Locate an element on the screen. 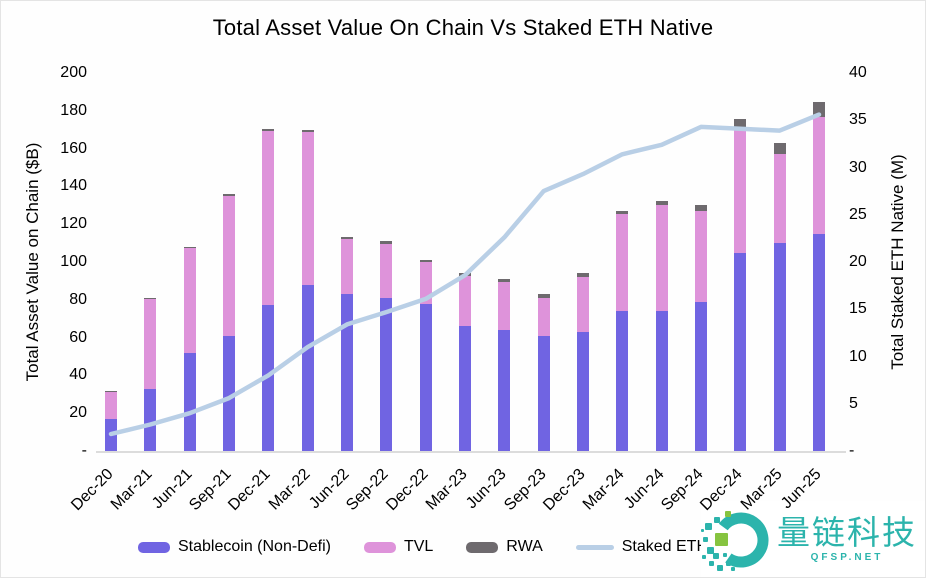 This screenshot has height=578, width=926. right-axis-tick-label: 20 is located at coordinates (858, 261).